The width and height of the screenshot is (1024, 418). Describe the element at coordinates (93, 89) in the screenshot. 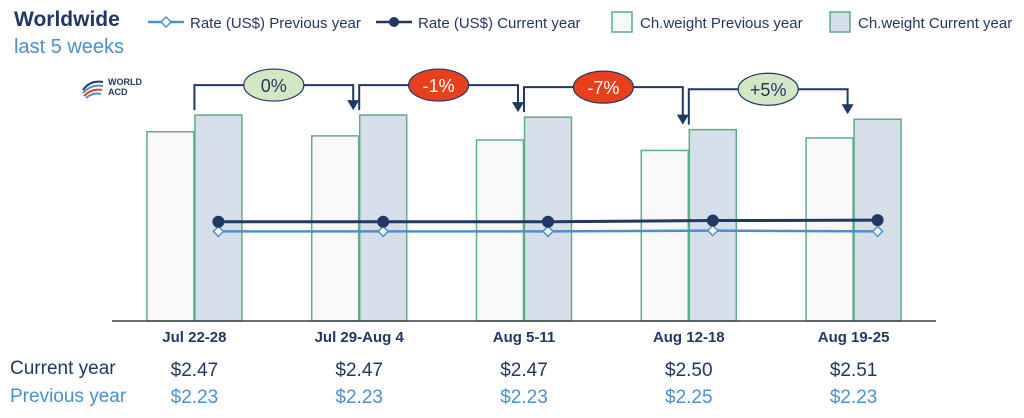

I see `globe-icon` at that location.